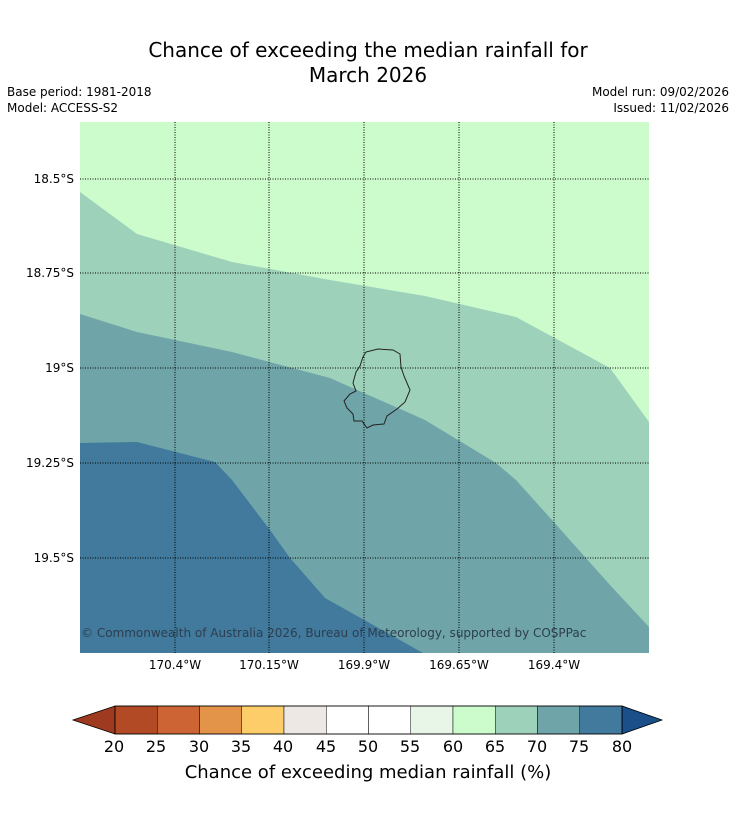  I want to click on island-outline, so click(377, 388).